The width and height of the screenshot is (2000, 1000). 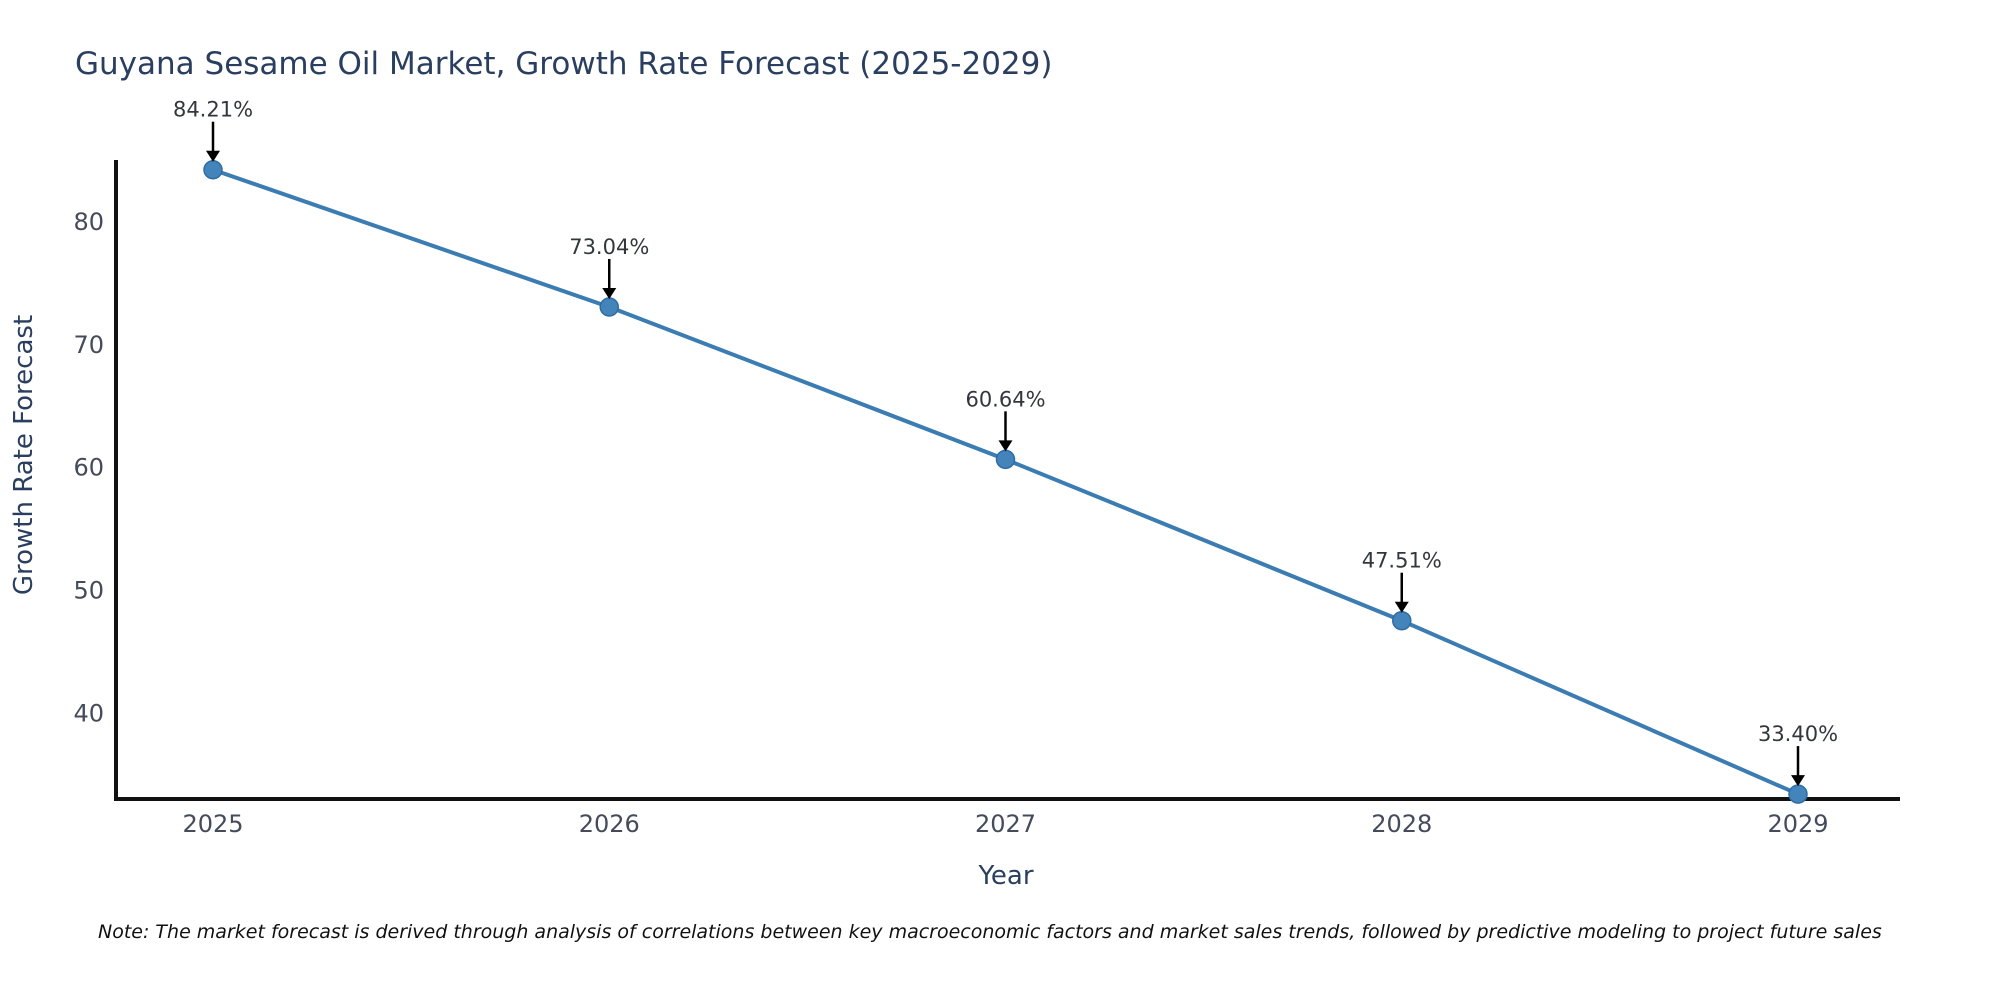 What do you see at coordinates (609, 824) in the screenshot?
I see `x-tick-label: 2026` at bounding box center [609, 824].